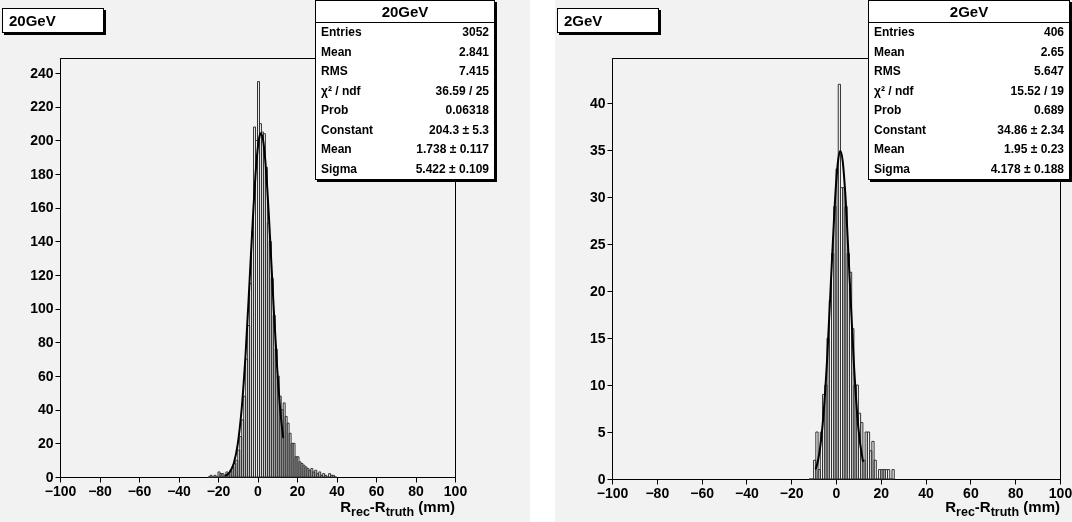 The height and width of the screenshot is (522, 1072). I want to click on y-tick-label: 60, so click(45, 375).